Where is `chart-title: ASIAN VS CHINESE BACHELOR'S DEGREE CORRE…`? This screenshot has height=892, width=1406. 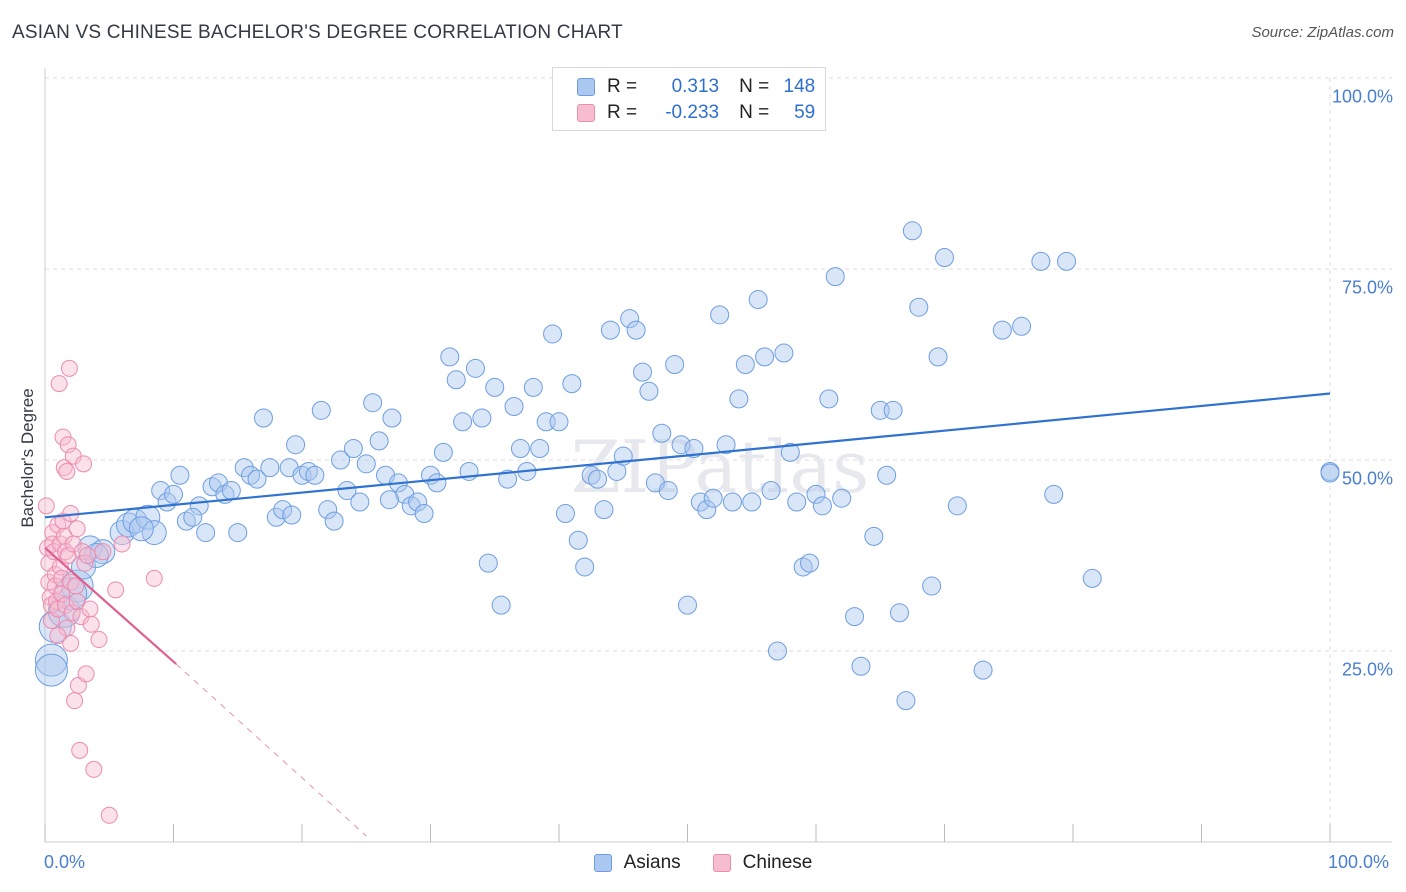 chart-title: ASIAN VS CHINESE BACHELOR'S DEGREE CORRE… is located at coordinates (317, 32).